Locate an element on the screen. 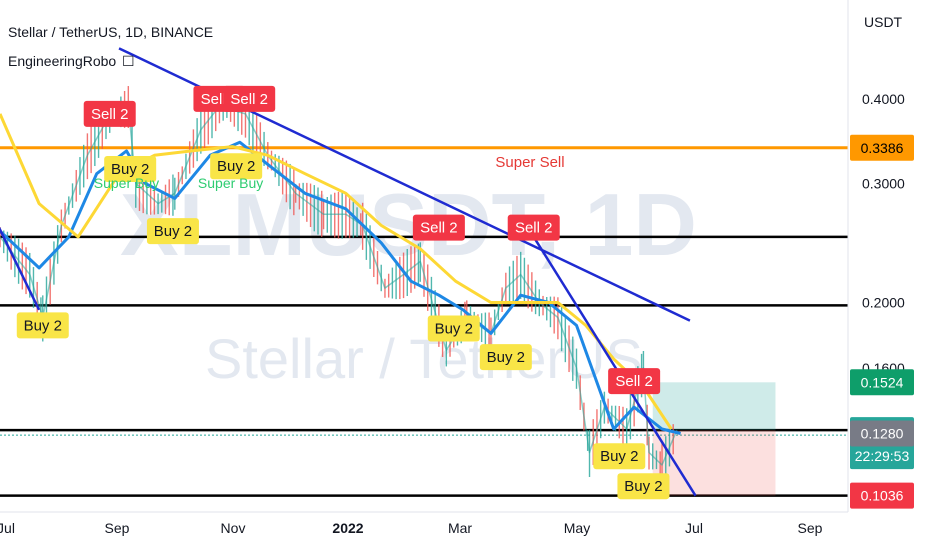 This screenshot has width=932, height=555. price-tick-label: 0.2000 is located at coordinates (883, 302).